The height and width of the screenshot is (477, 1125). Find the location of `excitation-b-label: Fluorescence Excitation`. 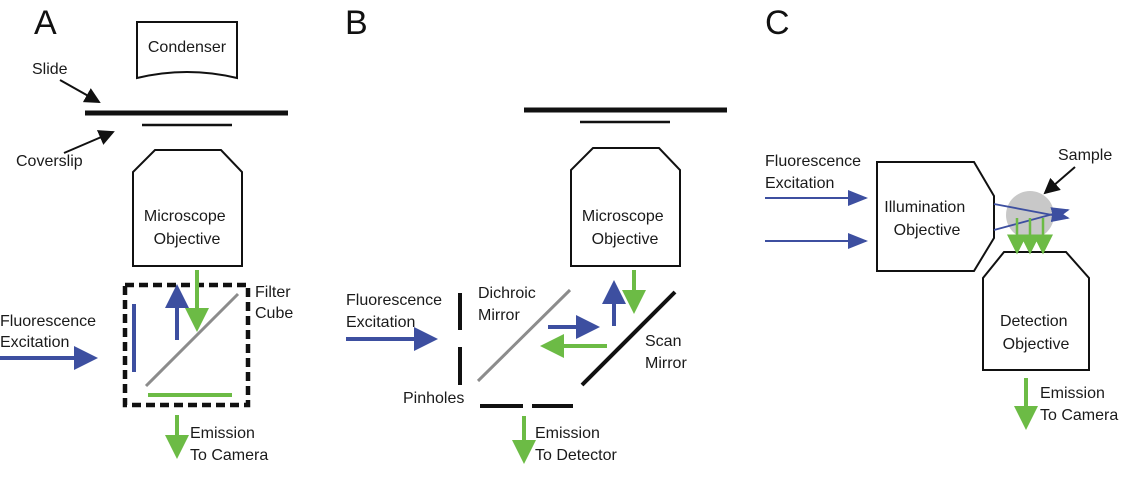

excitation-b-label: Fluorescence Excitation is located at coordinates (396, 311).